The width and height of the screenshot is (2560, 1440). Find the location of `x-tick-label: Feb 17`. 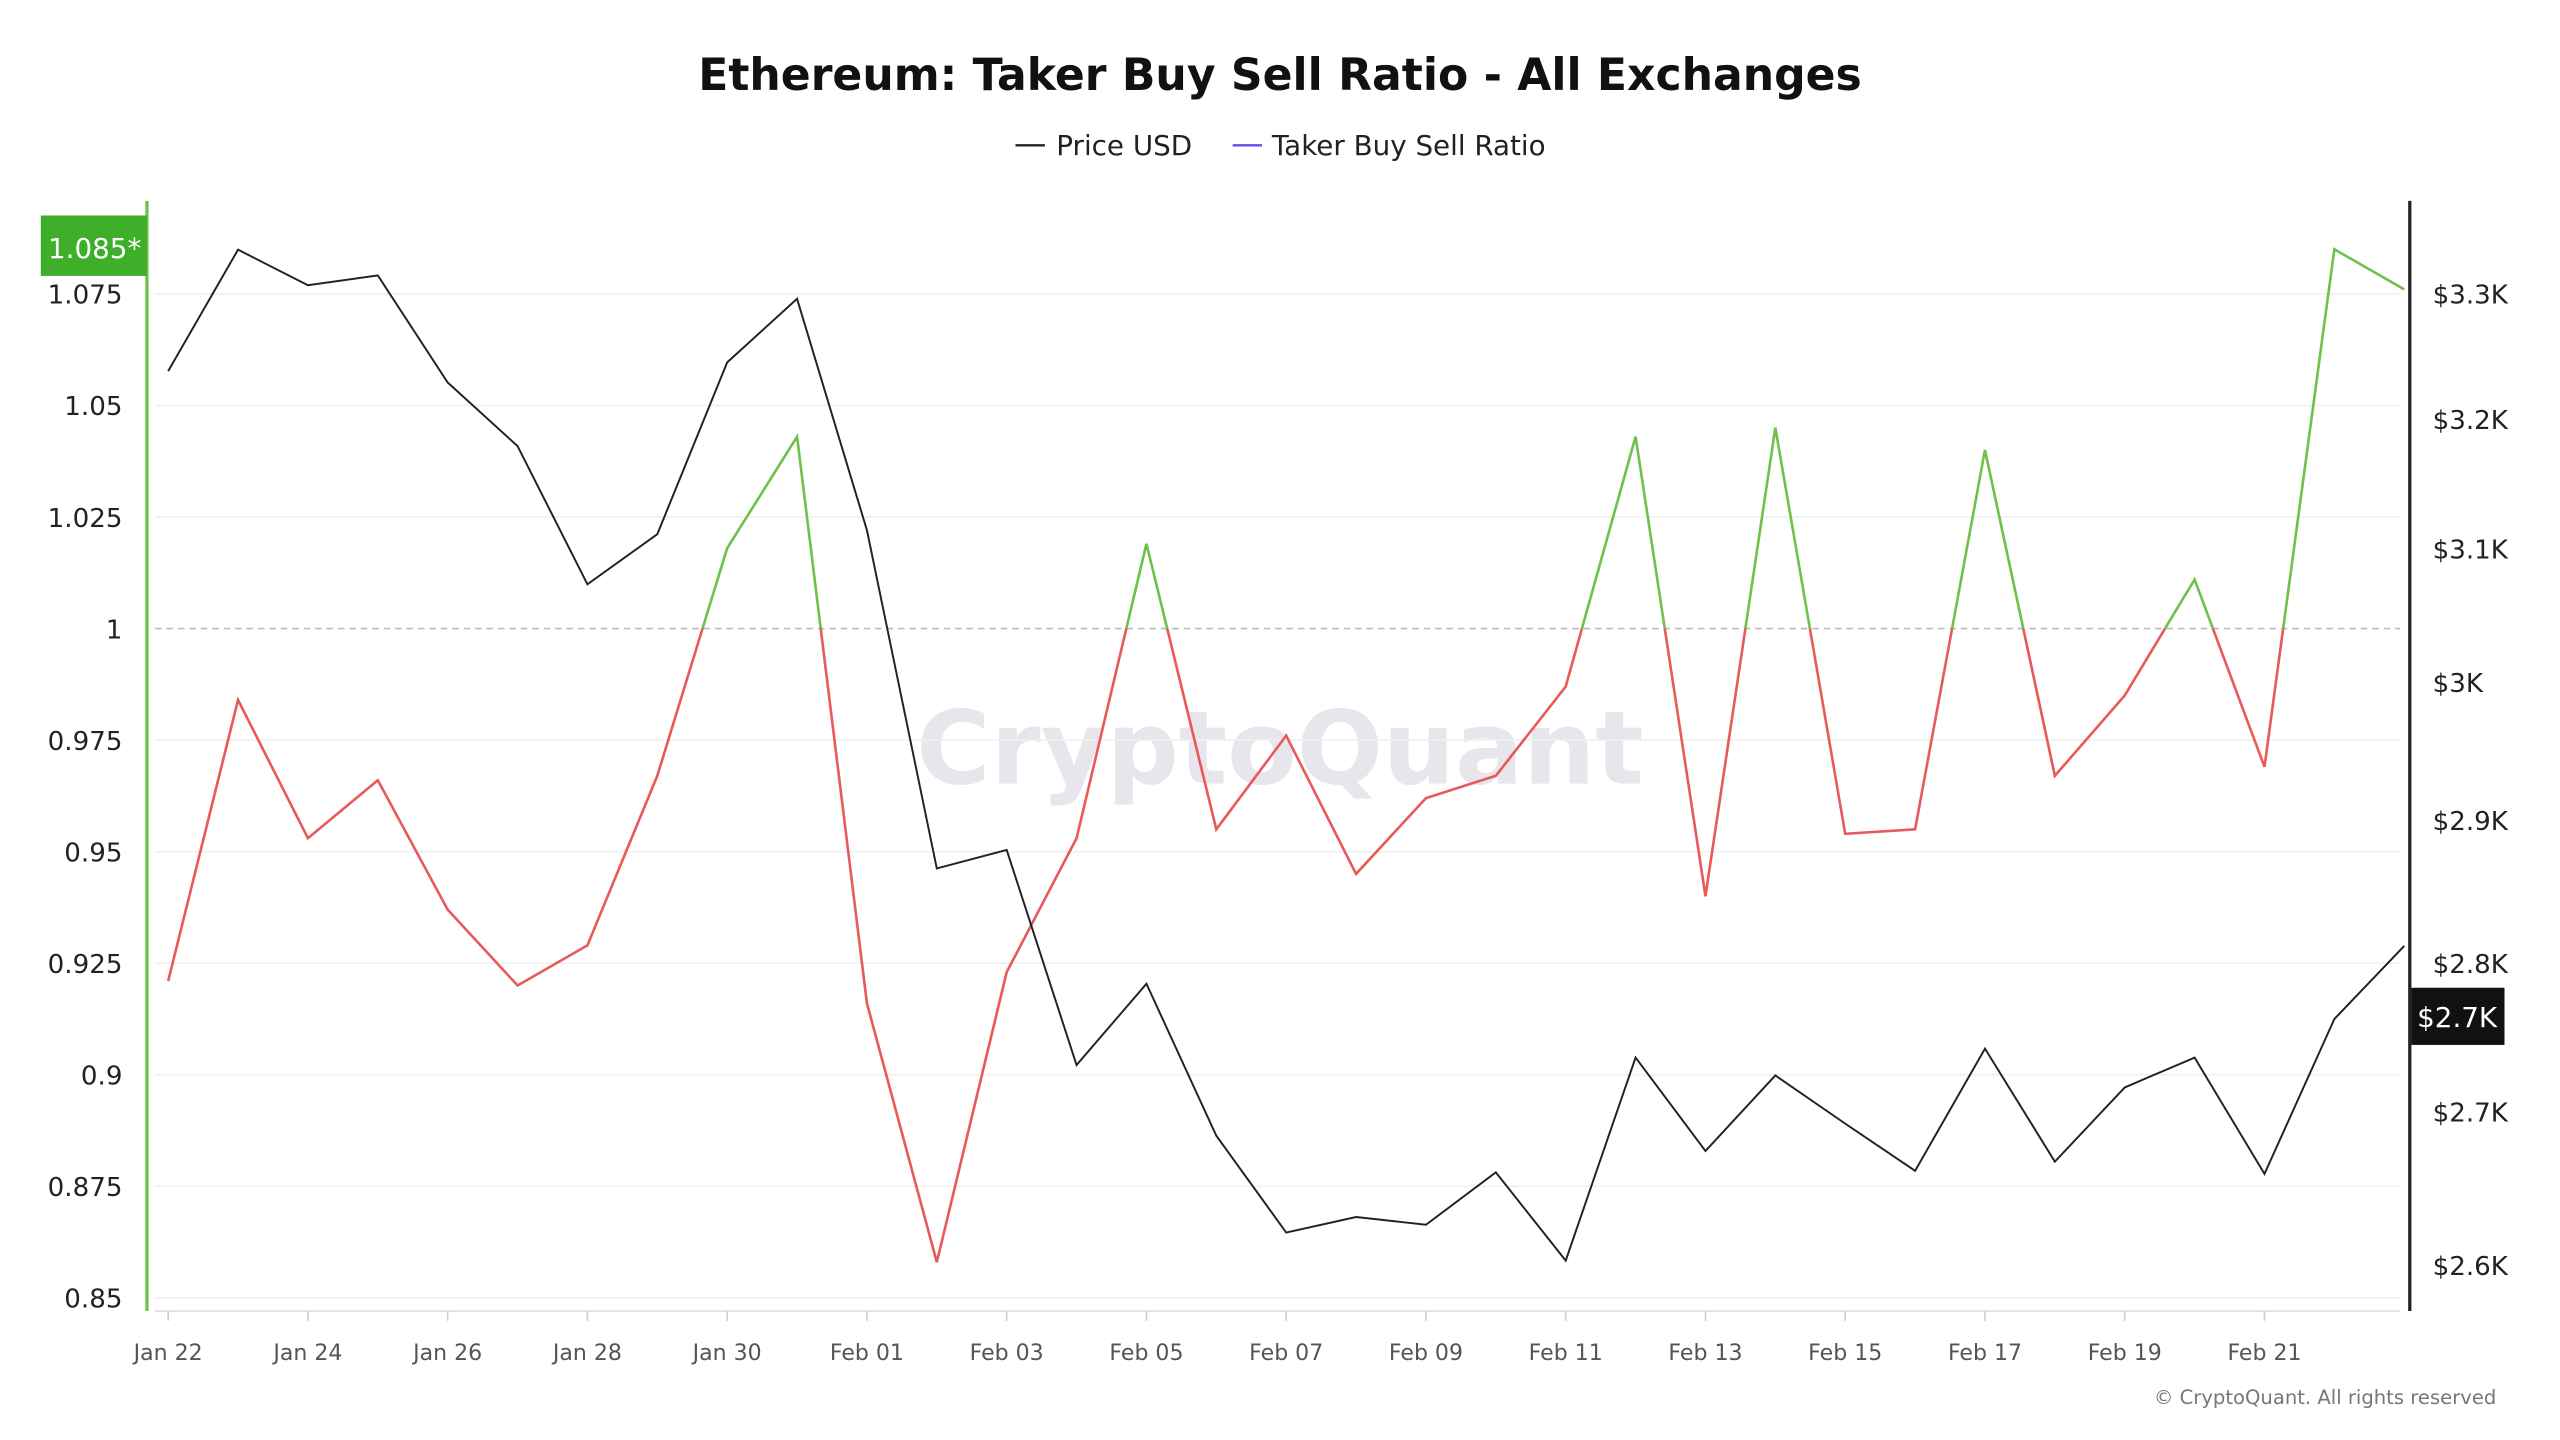

x-tick-label: Feb 17 is located at coordinates (1985, 1353).